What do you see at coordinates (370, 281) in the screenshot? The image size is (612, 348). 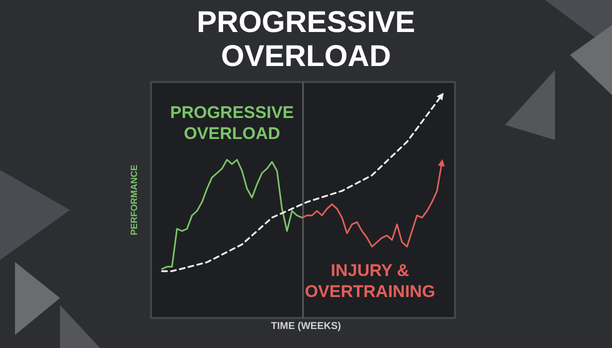 I see `annotation: INJURY & OVERTRAINING` at bounding box center [370, 281].